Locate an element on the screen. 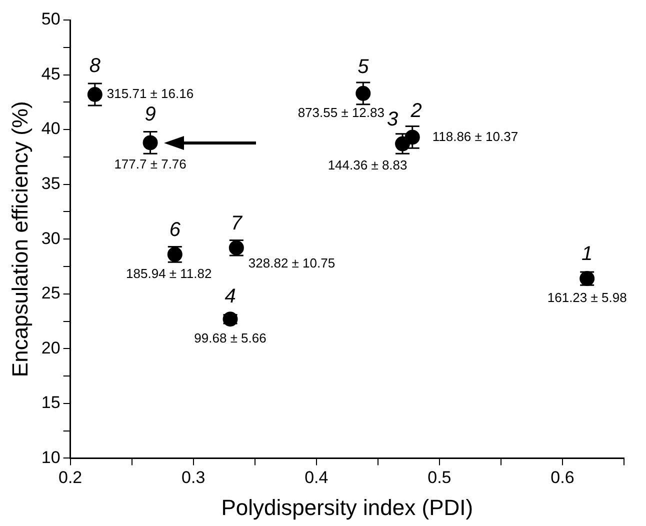  annotation: 99.68 ± 5.66 is located at coordinates (230, 338).